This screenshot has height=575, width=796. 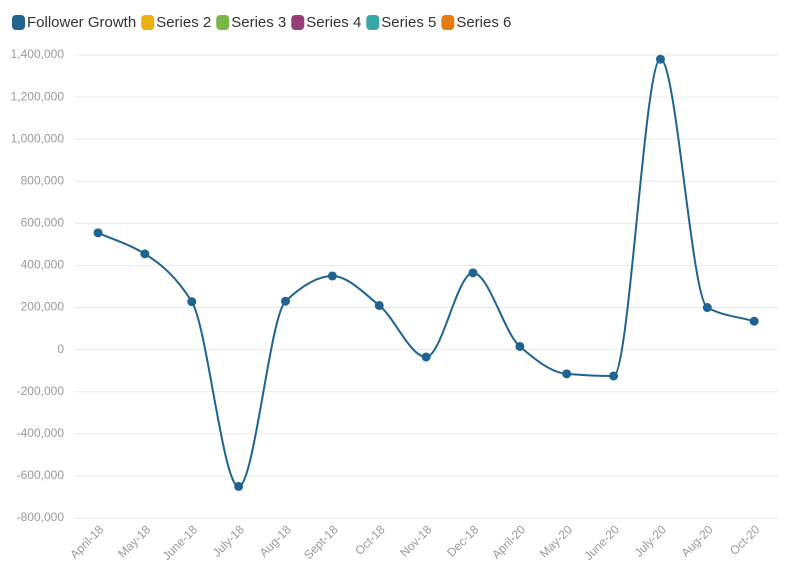 What do you see at coordinates (333, 22) in the screenshot?
I see `legend-label: Series 4` at bounding box center [333, 22].